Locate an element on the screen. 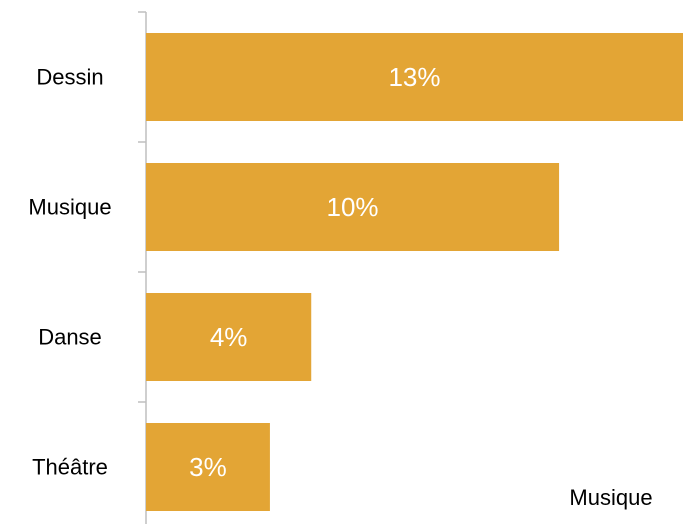  bar-danse is located at coordinates (229, 337).